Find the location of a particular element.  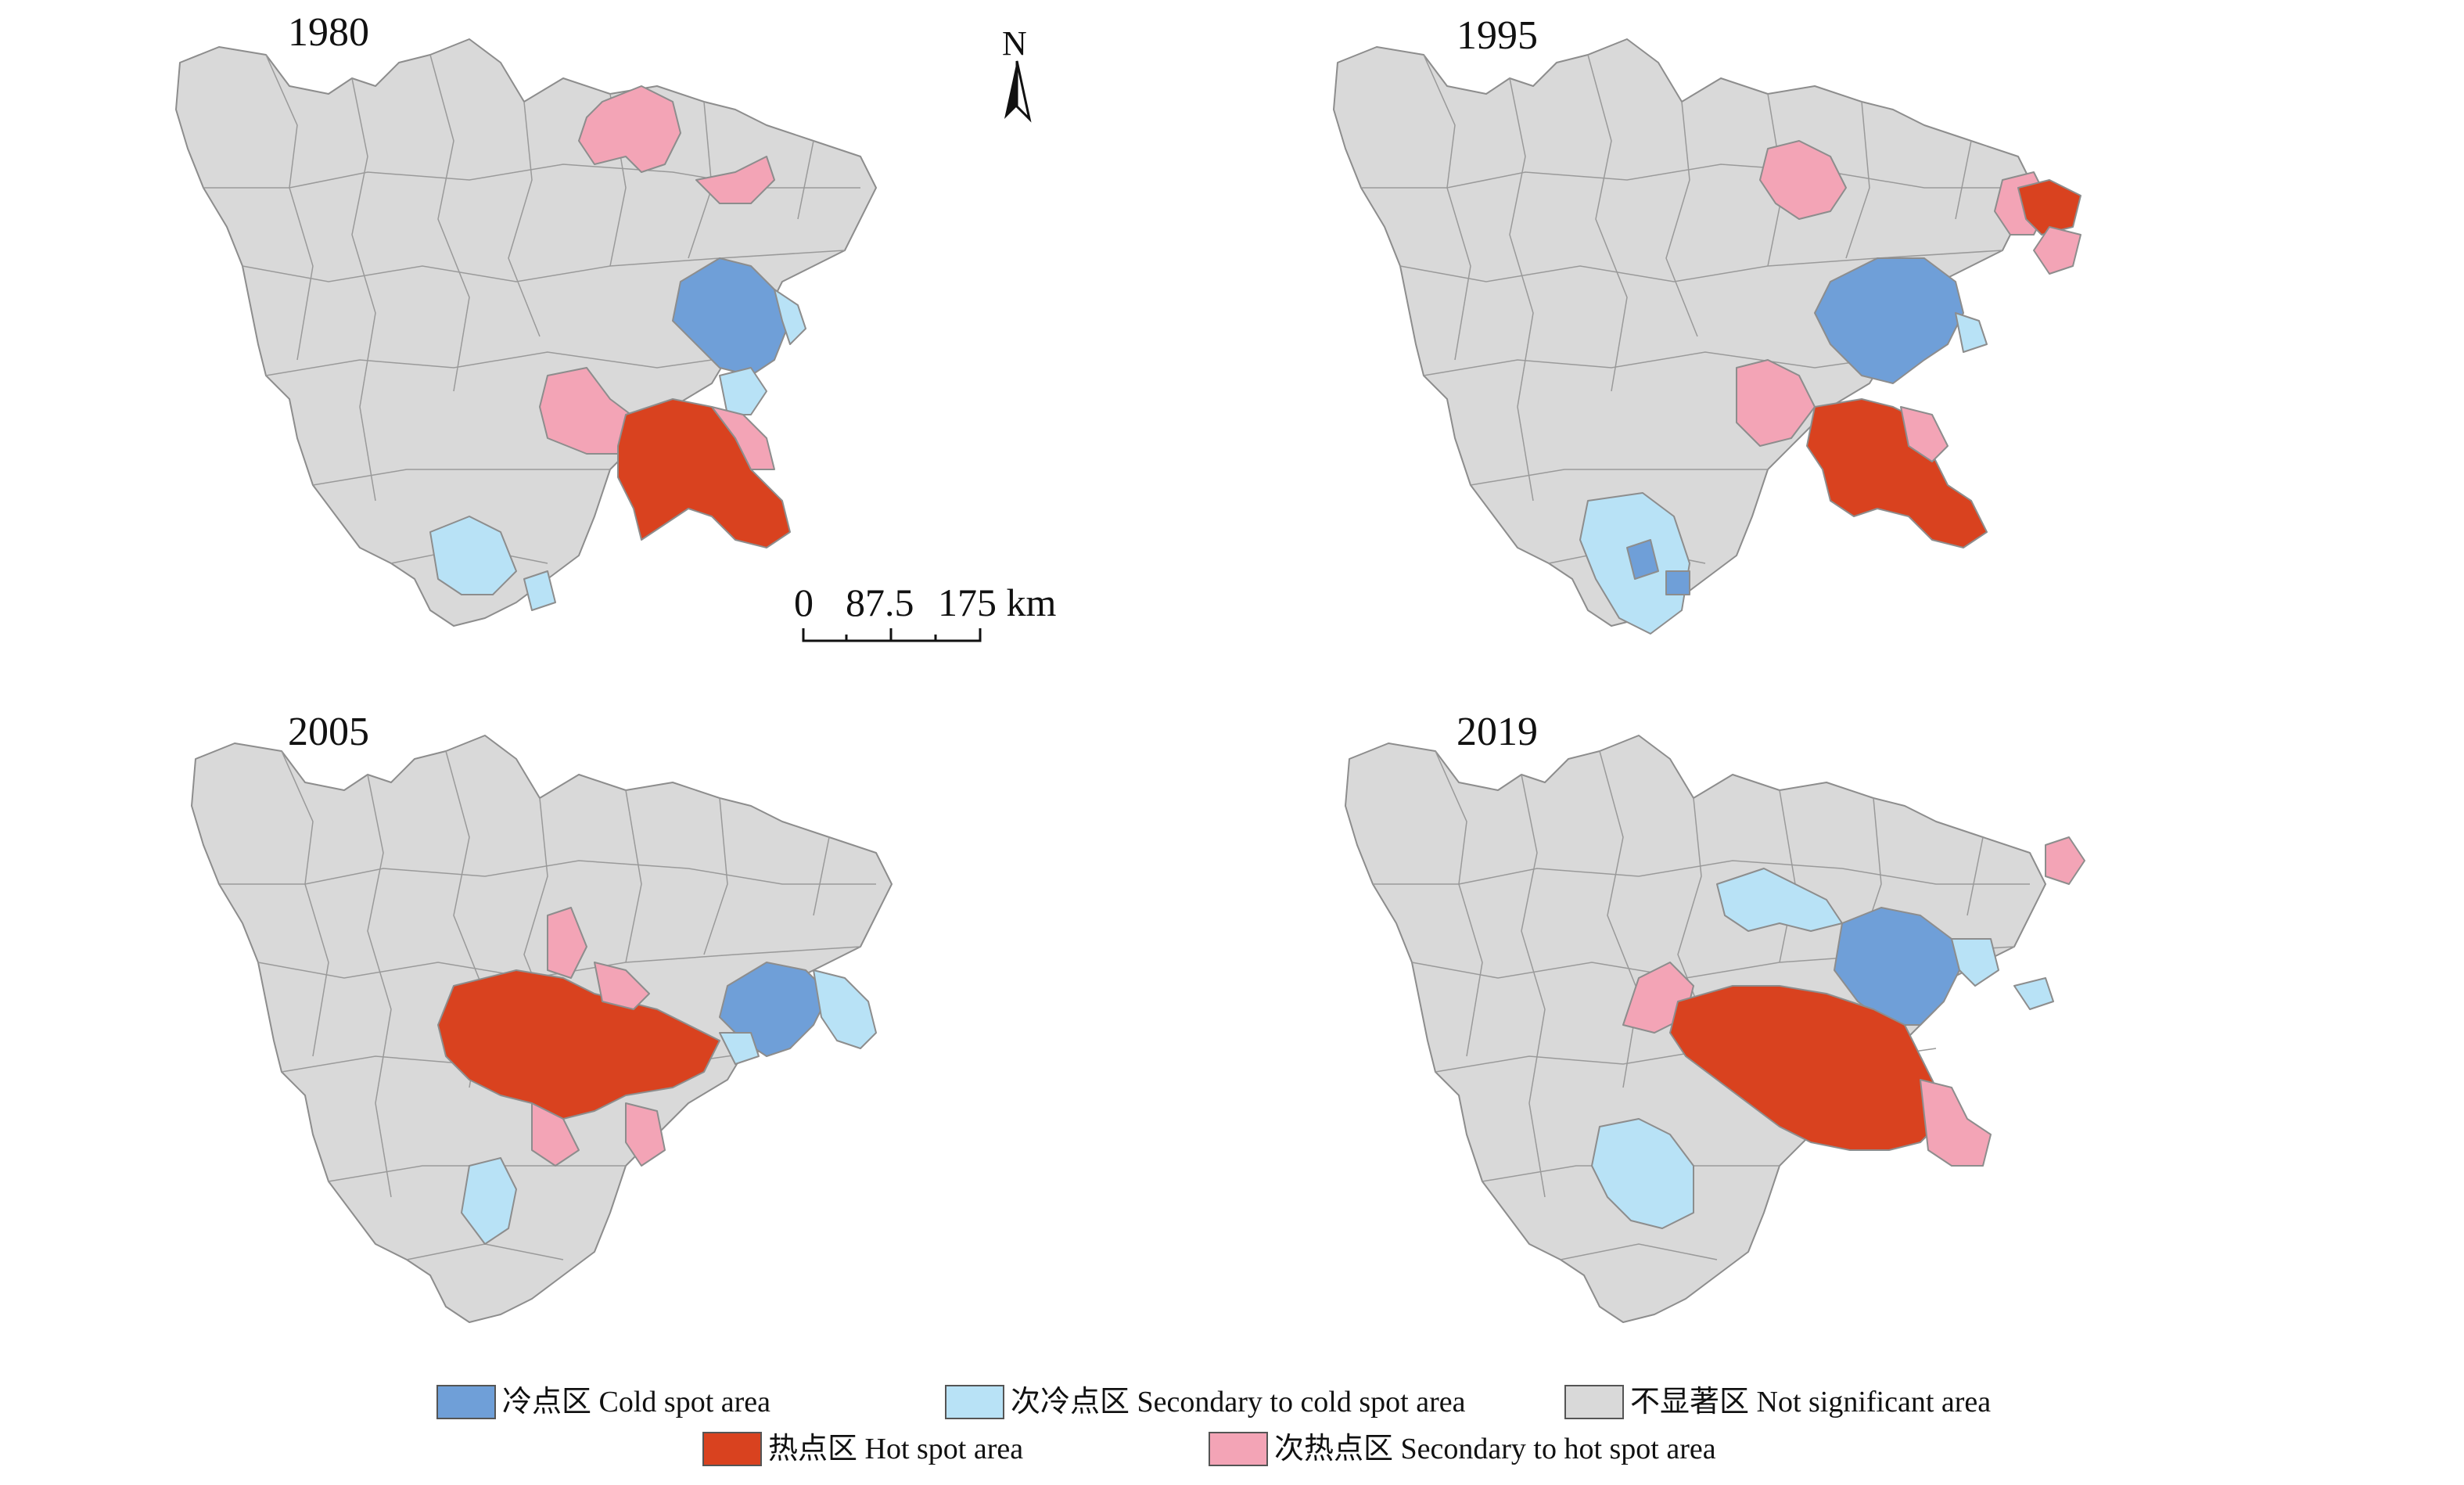

map-panel-2019 is located at coordinates (1715, 1029).